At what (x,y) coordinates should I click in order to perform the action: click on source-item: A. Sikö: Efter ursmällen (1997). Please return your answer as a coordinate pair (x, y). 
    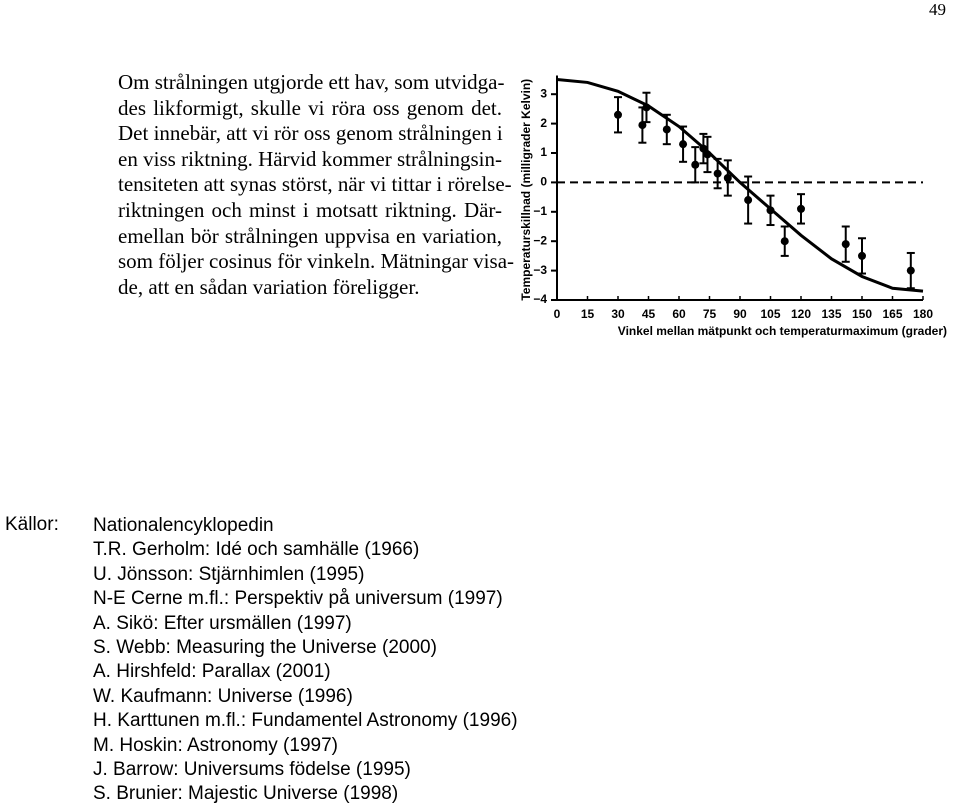
    Looking at the image, I should click on (222, 623).